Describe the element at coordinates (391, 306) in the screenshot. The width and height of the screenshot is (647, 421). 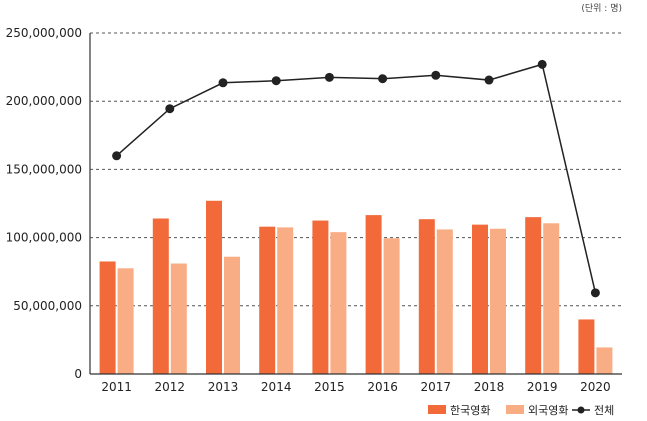
I see `bar-foreign-2016` at that location.